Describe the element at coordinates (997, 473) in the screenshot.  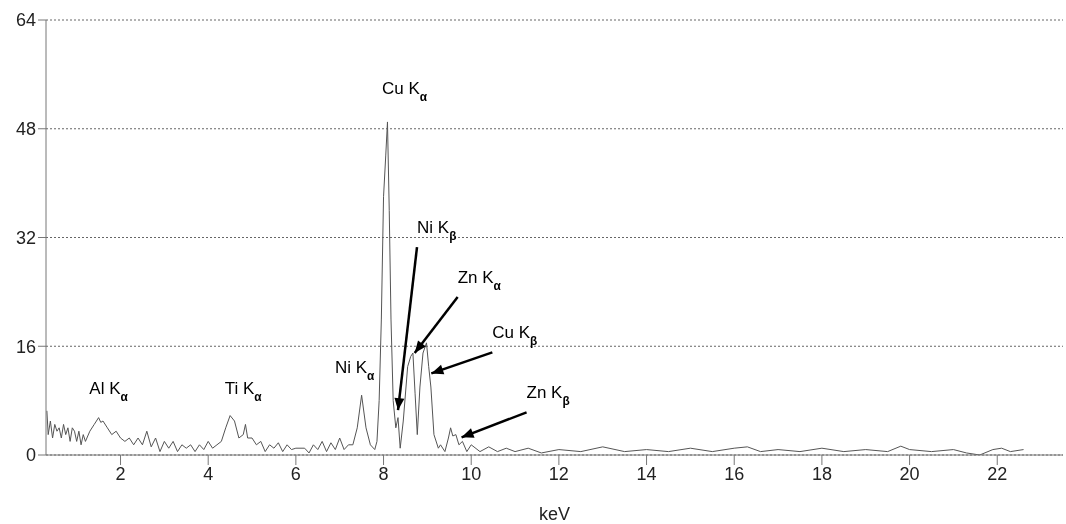
I see `x-tick-label: 22` at that location.